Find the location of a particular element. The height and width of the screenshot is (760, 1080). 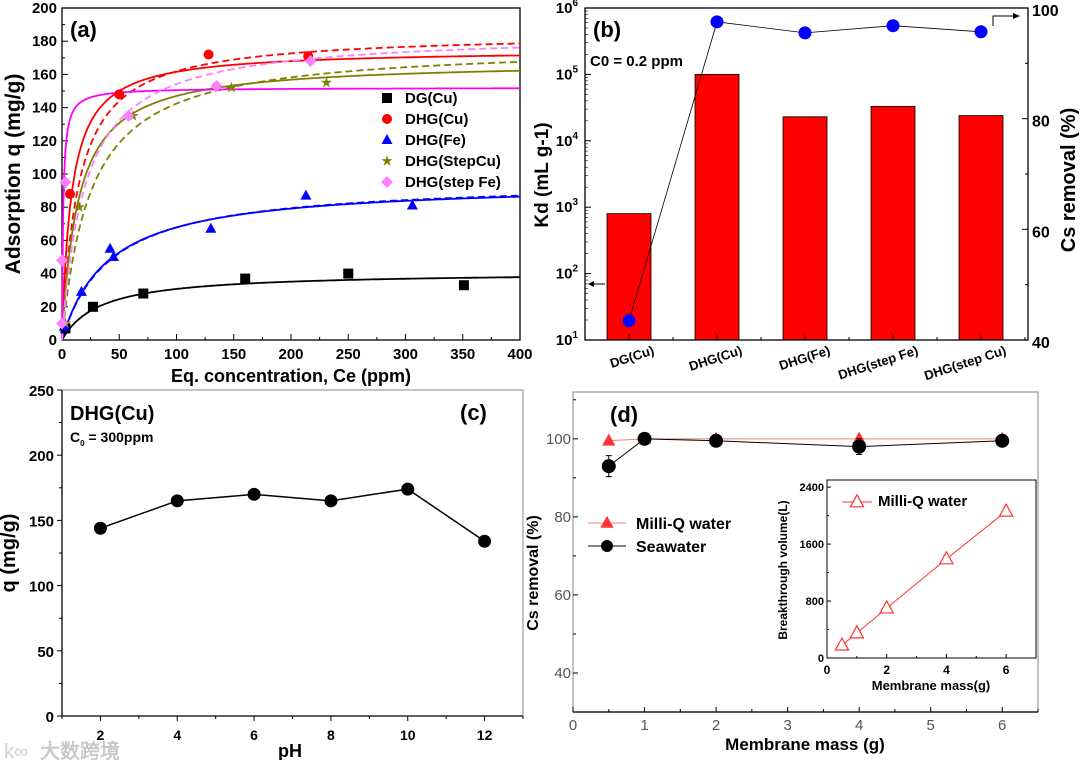

right-axis-arrow is located at coordinates (1003, 20).